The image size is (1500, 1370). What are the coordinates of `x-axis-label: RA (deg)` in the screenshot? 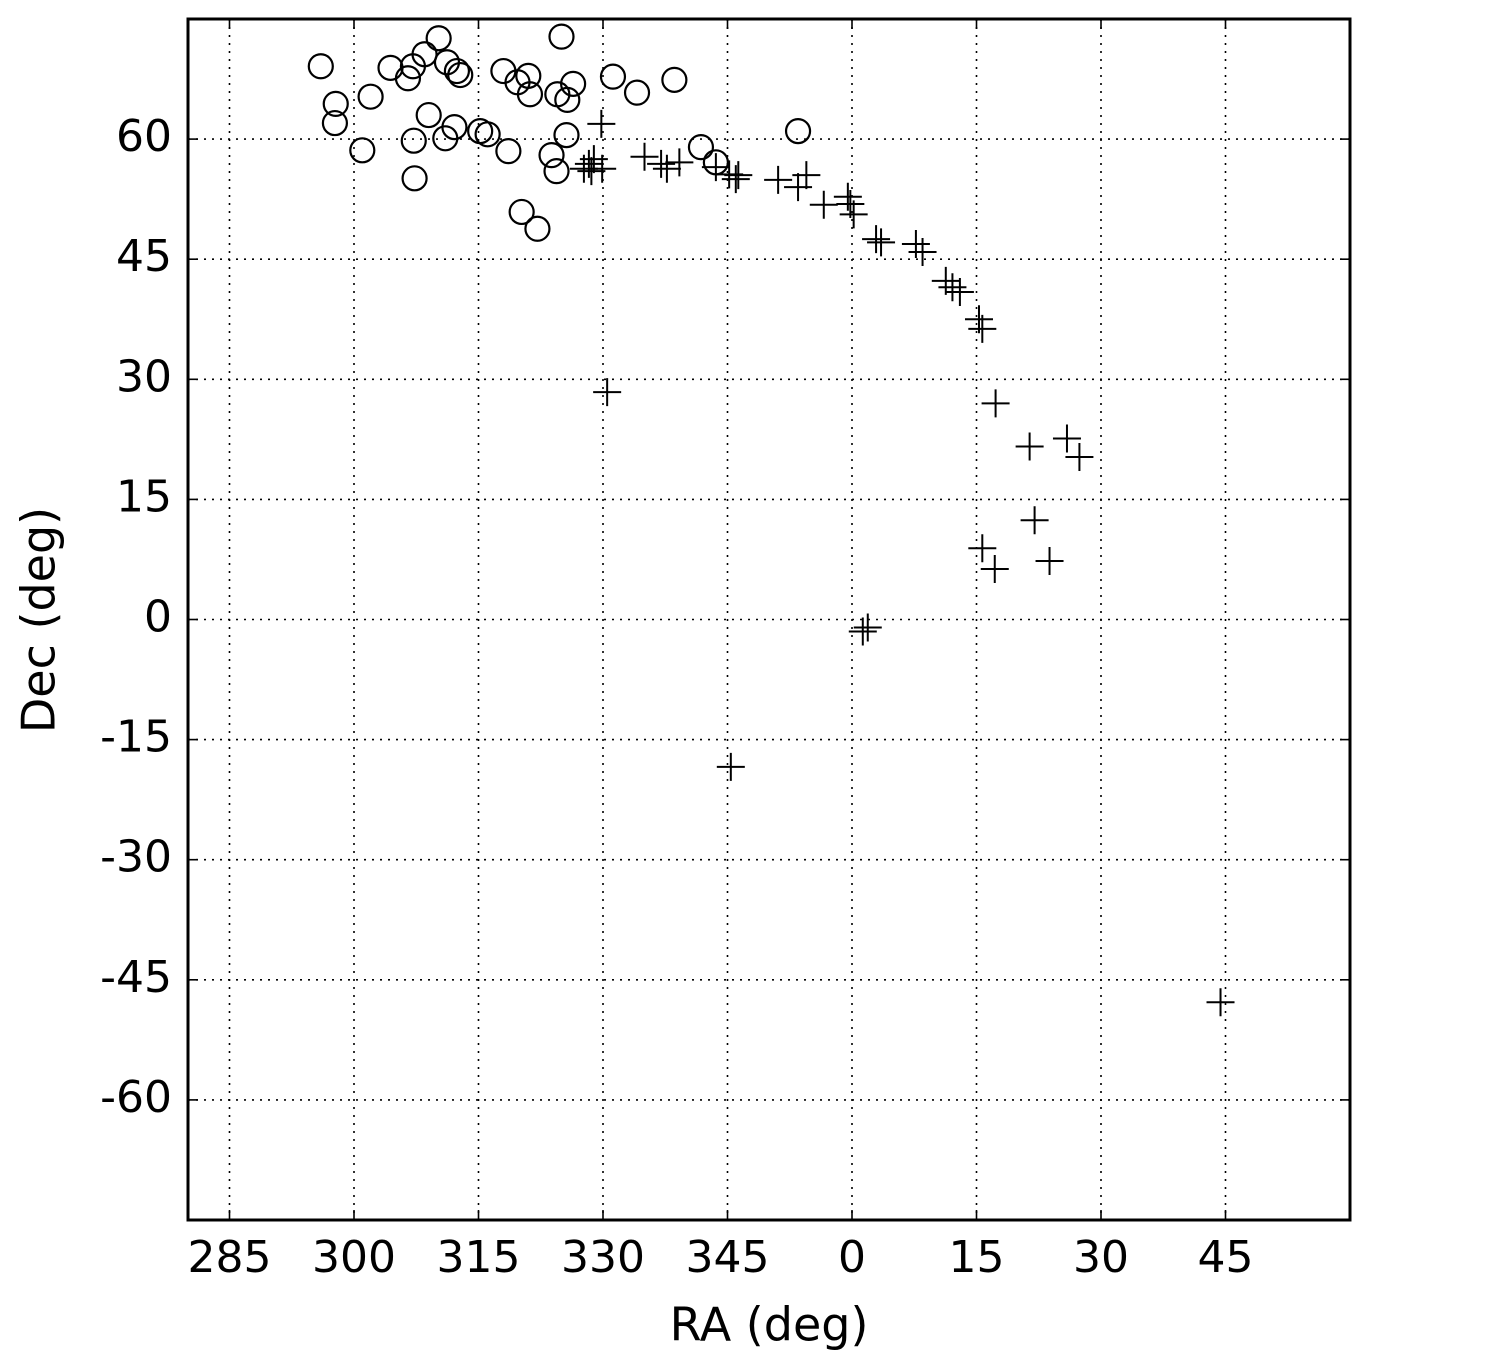 It's located at (769, 1325).